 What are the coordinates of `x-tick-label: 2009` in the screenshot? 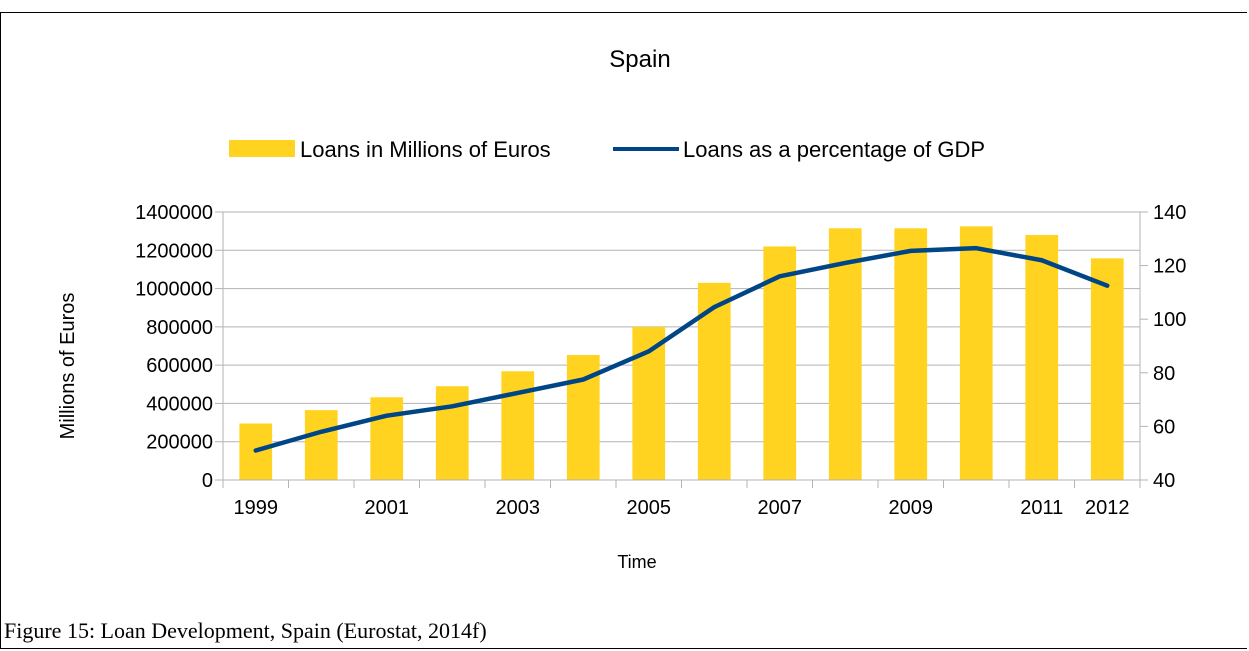 It's located at (911, 508).